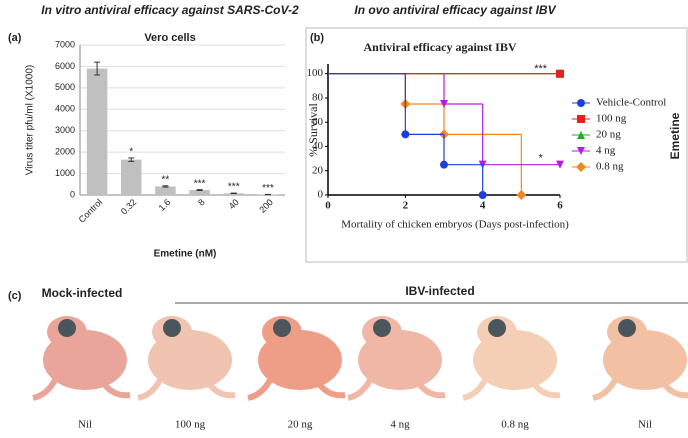 The height and width of the screenshot is (438, 688). I want to click on x-tick-label: Control, so click(91, 211).